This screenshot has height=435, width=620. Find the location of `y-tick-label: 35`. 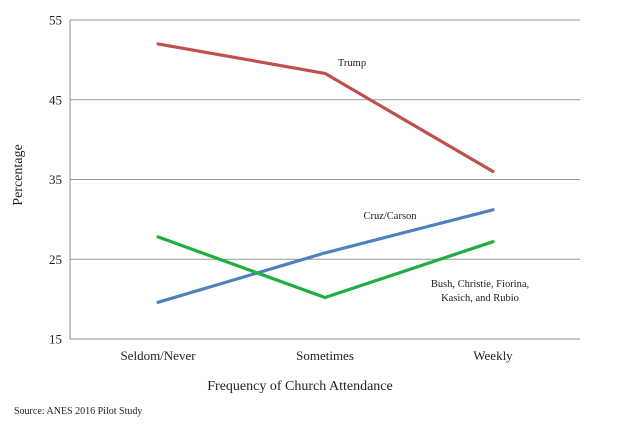

y-tick-label: 35 is located at coordinates (55, 179).